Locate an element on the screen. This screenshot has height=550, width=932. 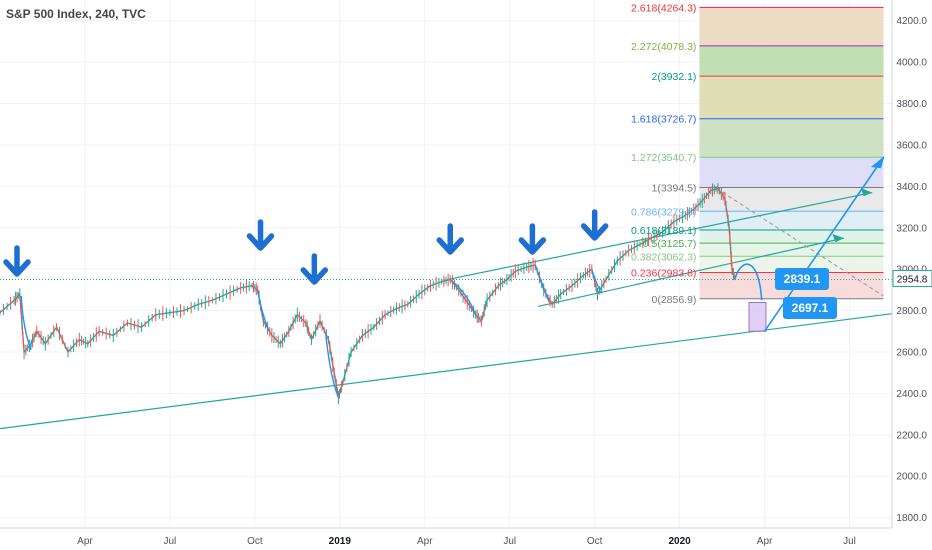
y-axis-panel is located at coordinates (912, 264).